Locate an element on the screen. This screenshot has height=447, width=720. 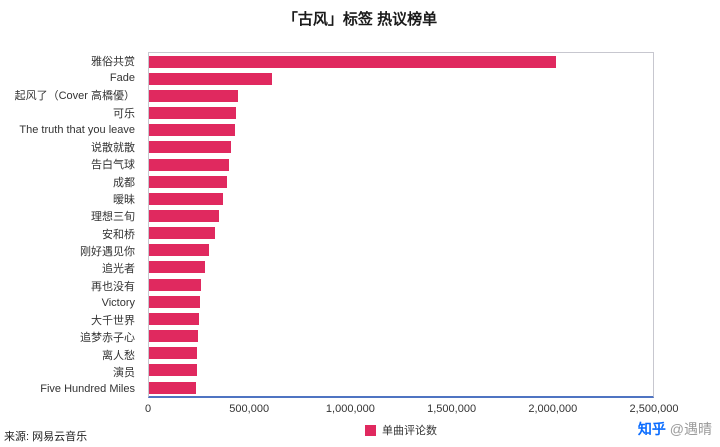
watermark: 知乎 @遇晴 is located at coordinates (675, 429).